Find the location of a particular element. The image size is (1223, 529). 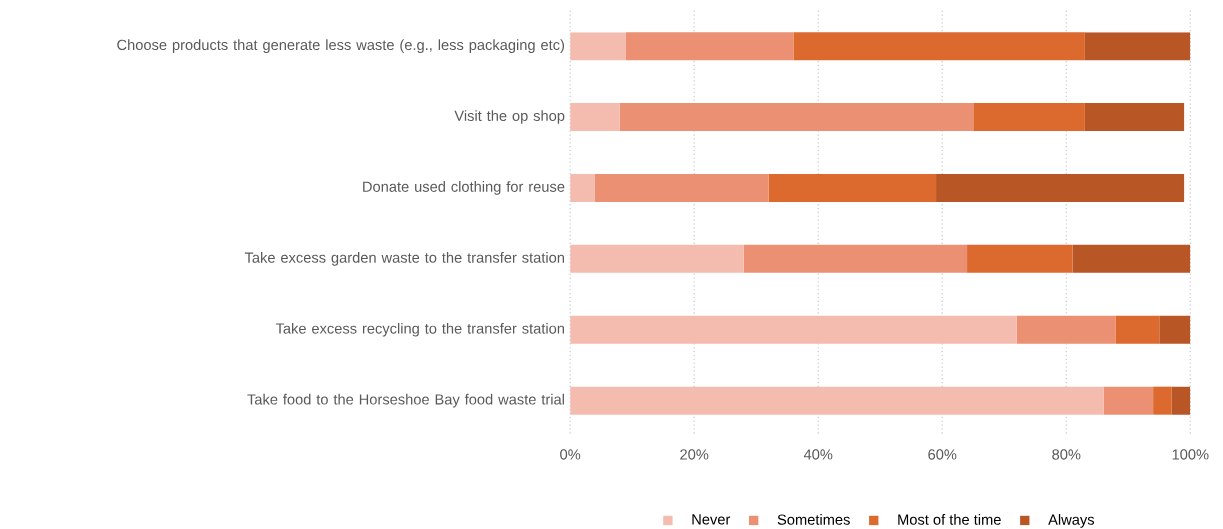

y-tick-label: Take excess recycling to the transfer station is located at coordinates (419, 329).